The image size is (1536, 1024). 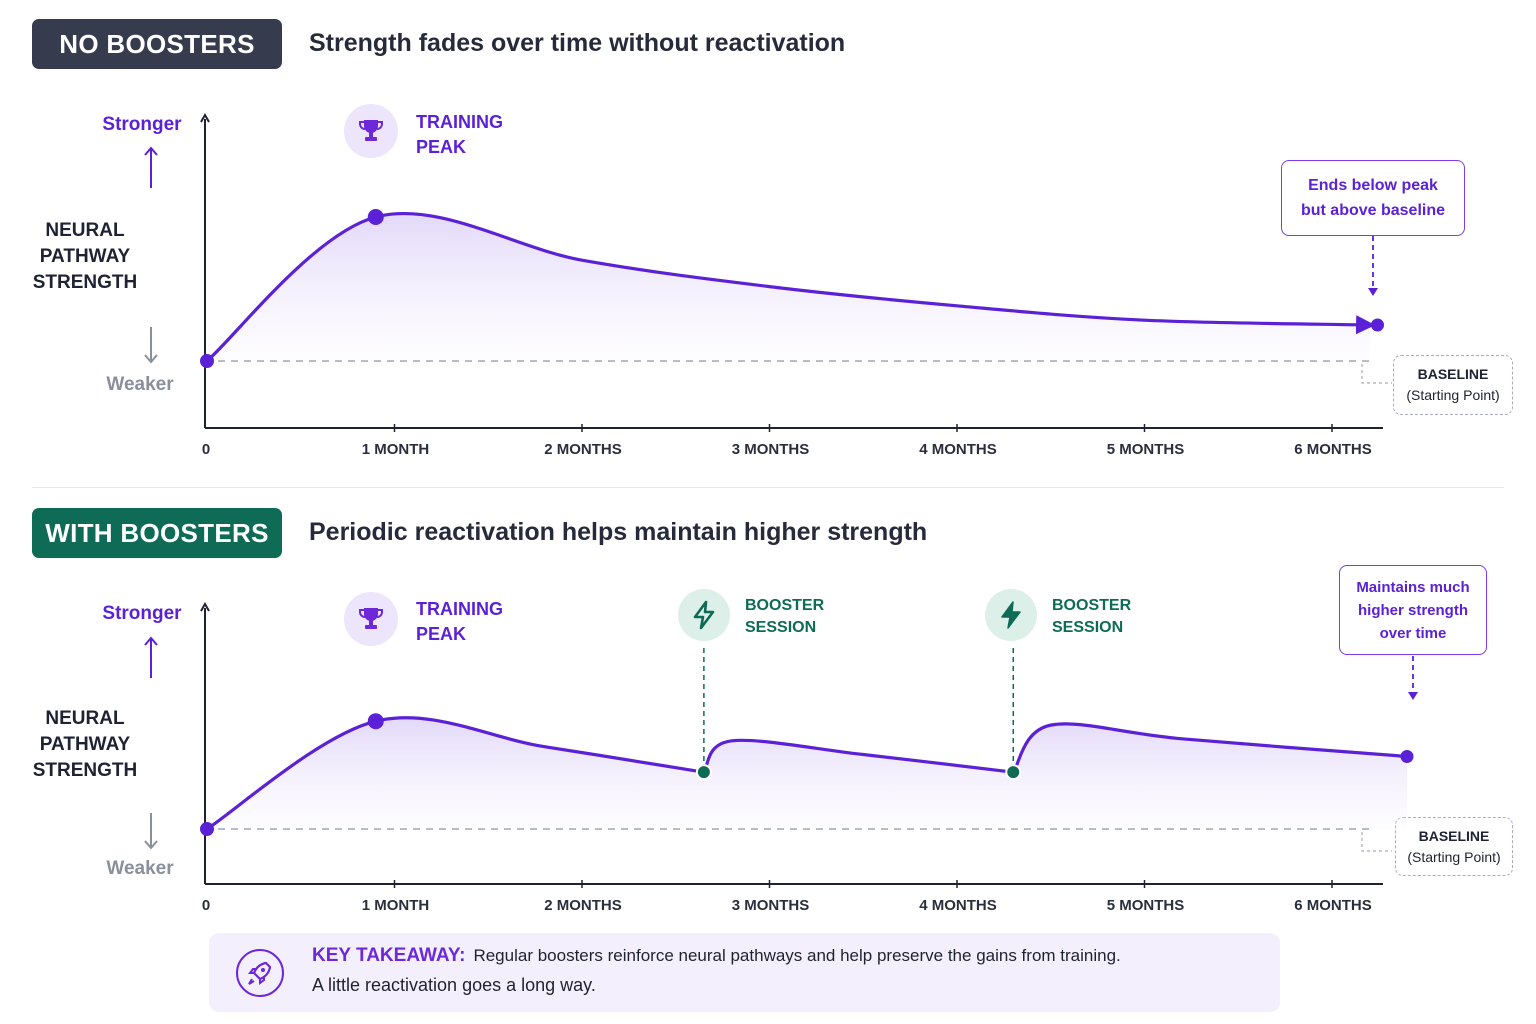 I want to click on with-boosters-badge: WITH BOOSTERS, so click(x=157, y=533).